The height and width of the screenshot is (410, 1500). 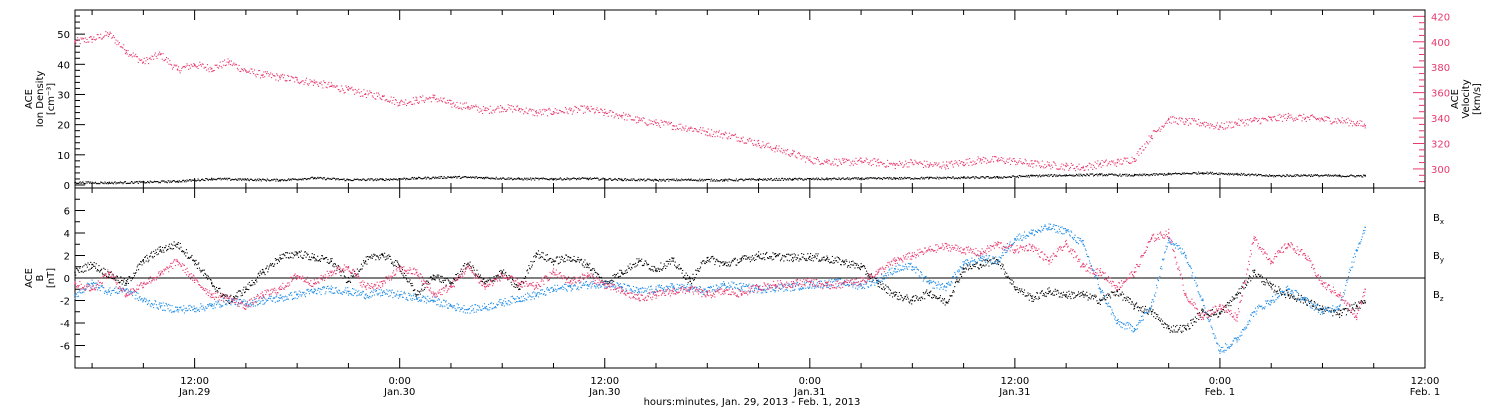 I want to click on field-bx-point, so click(x=263, y=272).